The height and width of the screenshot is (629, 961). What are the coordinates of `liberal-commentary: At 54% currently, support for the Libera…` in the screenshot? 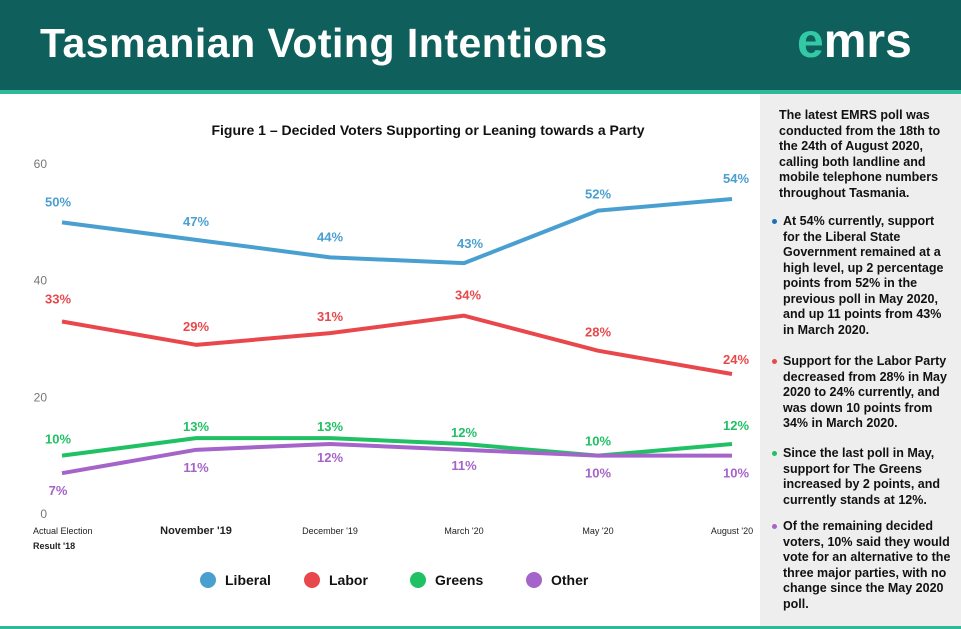 It's located at (863, 276).